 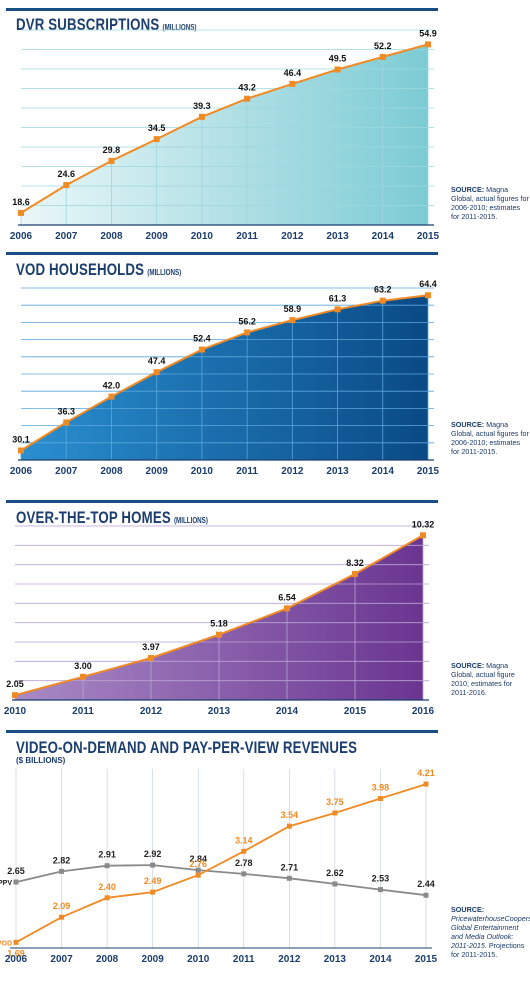 I want to click on dvr-title-rule, so click(x=222, y=9).